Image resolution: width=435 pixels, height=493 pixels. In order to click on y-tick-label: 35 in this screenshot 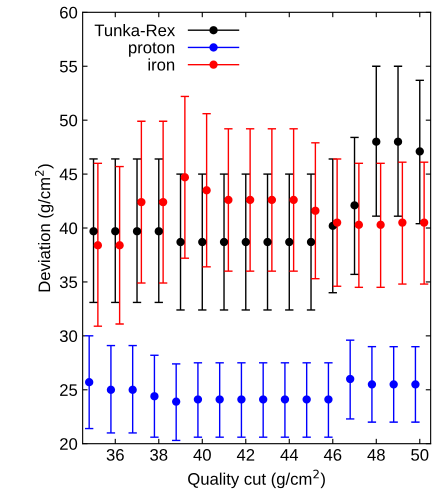, I will do `click(69, 282)`.